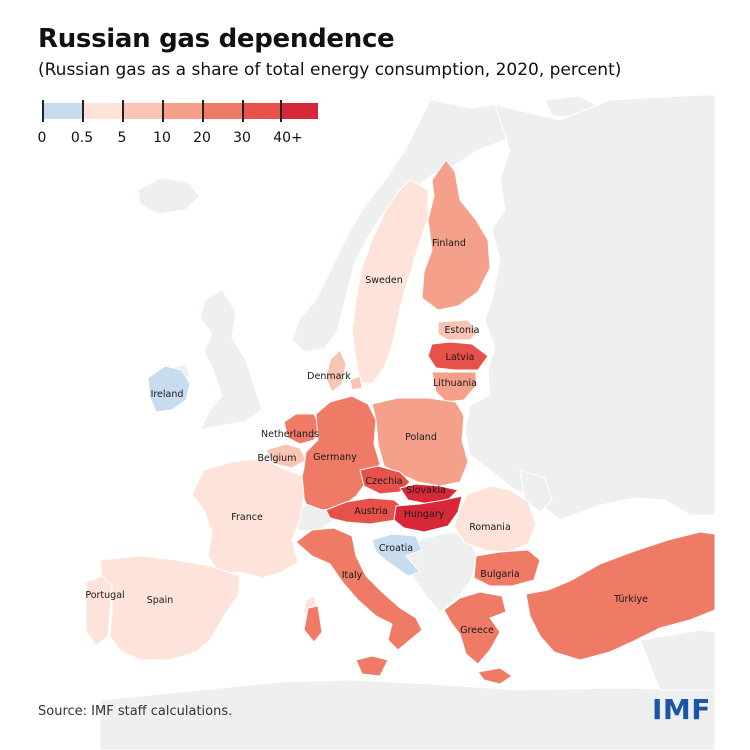  Describe the element at coordinates (424, 514) in the screenshot. I see `country-label-hungary: Hungary` at that location.